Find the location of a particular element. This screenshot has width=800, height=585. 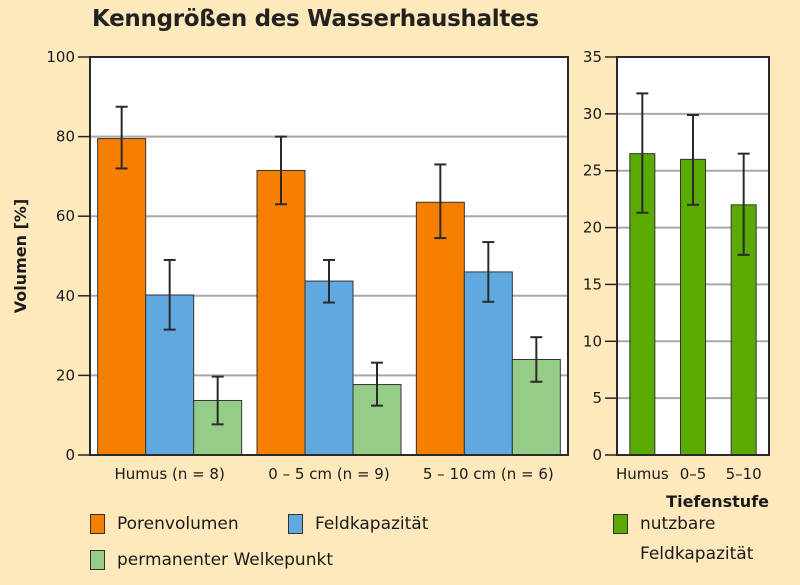

legend-label-line2: Feldkapazität is located at coordinates (697, 554).